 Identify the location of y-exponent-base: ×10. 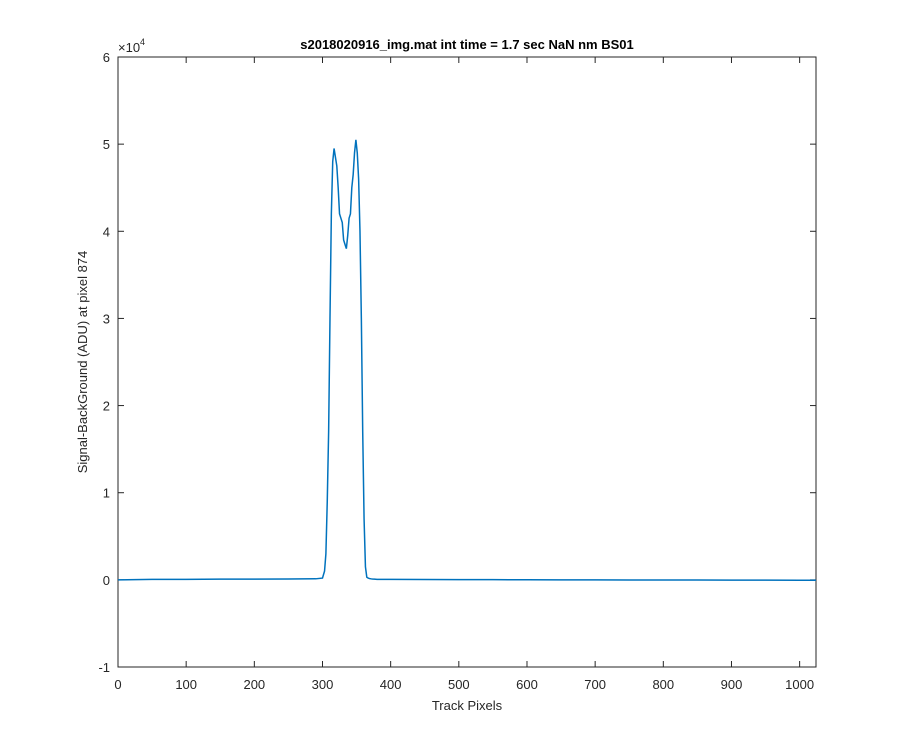
(129, 47).